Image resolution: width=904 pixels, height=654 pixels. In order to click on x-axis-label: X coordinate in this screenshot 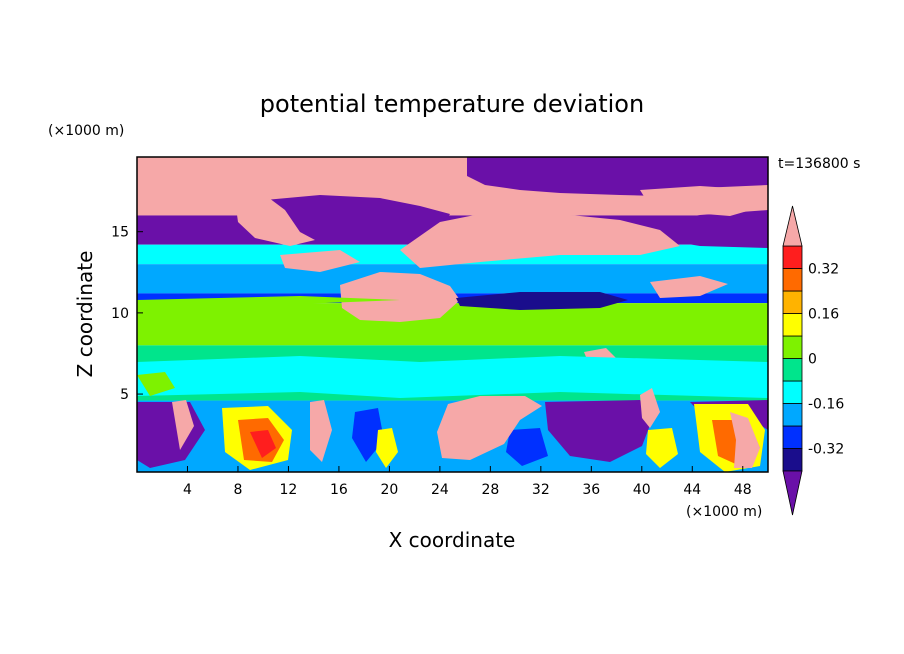, I will do `click(452, 540)`.